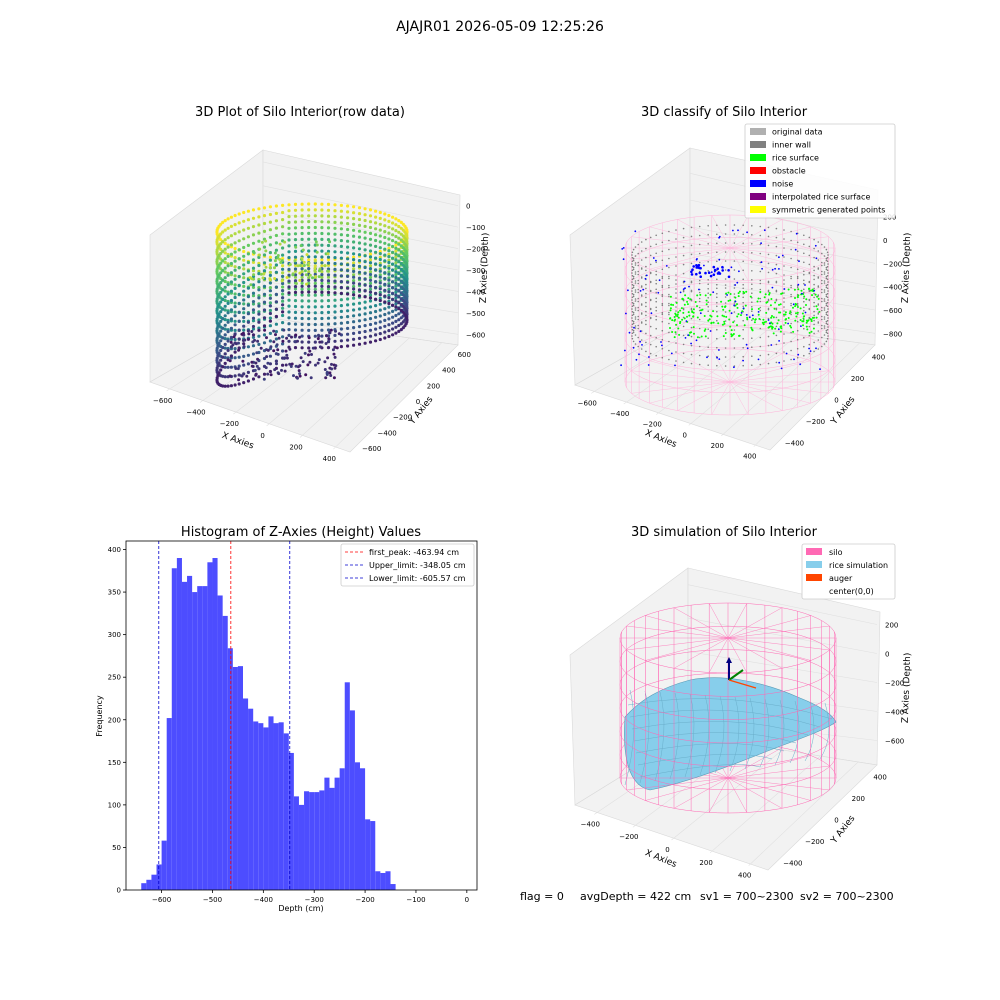  Describe the element at coordinates (705, 863) in the screenshot. I see `x-tick-label: 200` at that location.